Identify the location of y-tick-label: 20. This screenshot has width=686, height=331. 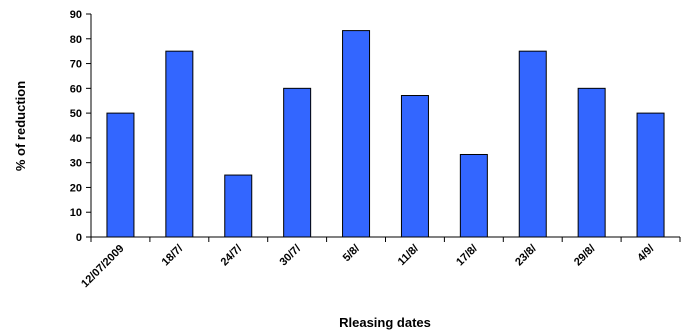
(76, 188).